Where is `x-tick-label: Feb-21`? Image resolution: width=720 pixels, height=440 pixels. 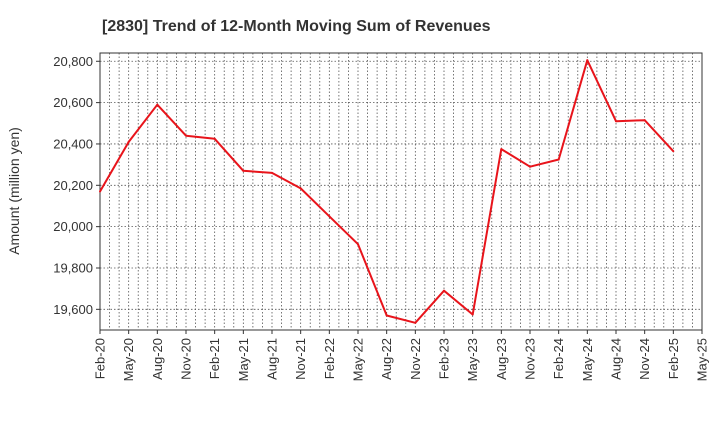
x-tick-label: Feb-21 is located at coordinates (214, 358).